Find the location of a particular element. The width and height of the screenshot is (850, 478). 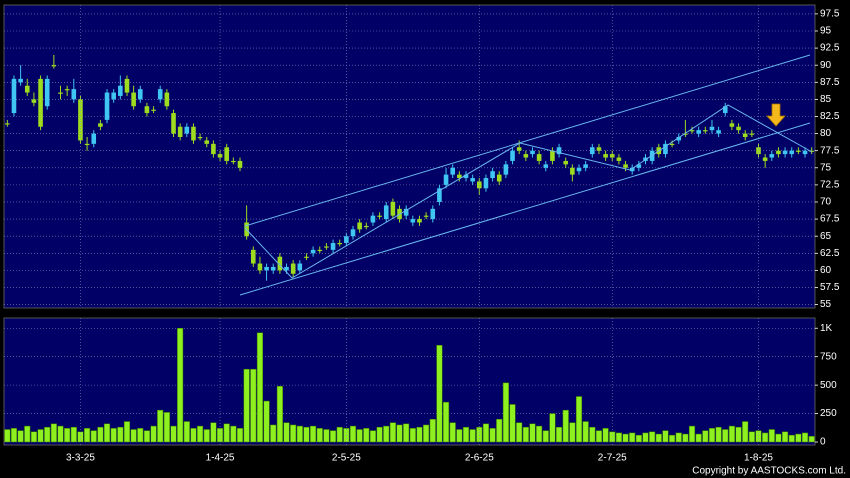

x-tick-label: 2-5-25 is located at coordinates (346, 458).